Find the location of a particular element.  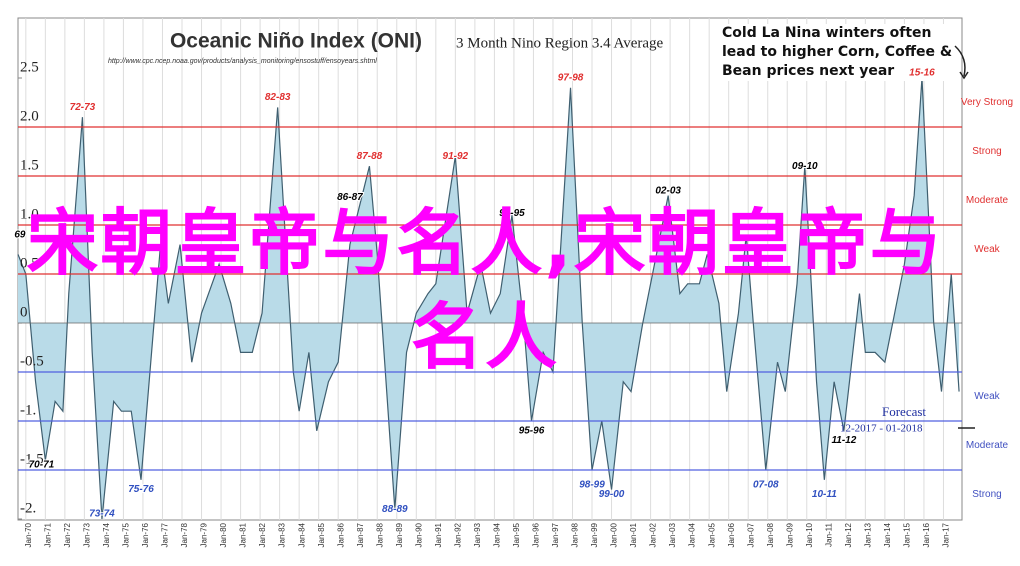

x-tick-label: Jan-92 is located at coordinates (457, 534).